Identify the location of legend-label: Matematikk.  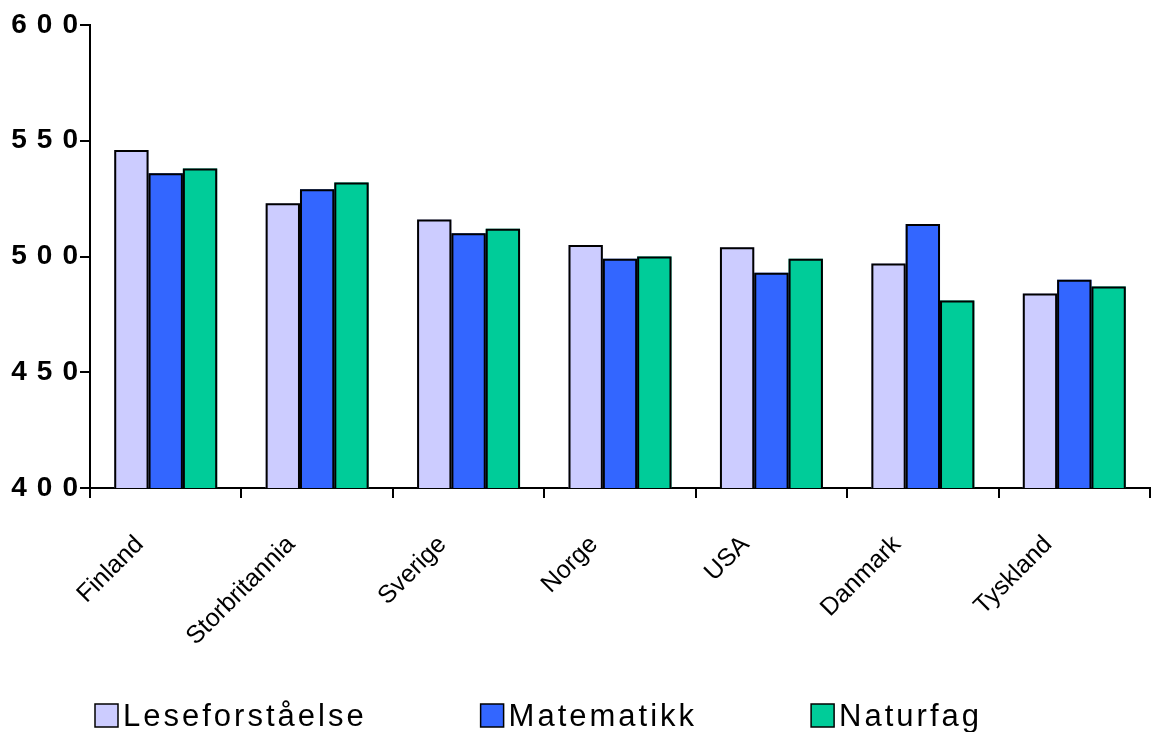
(603, 715).